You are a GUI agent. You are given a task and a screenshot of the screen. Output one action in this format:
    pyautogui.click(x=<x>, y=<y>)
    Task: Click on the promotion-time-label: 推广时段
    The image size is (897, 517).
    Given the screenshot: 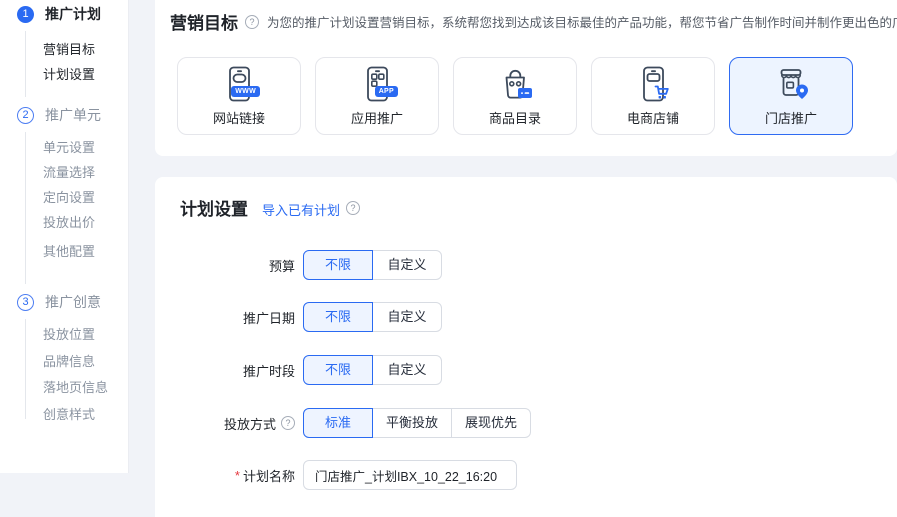 What is the action you would take?
    pyautogui.click(x=268, y=371)
    